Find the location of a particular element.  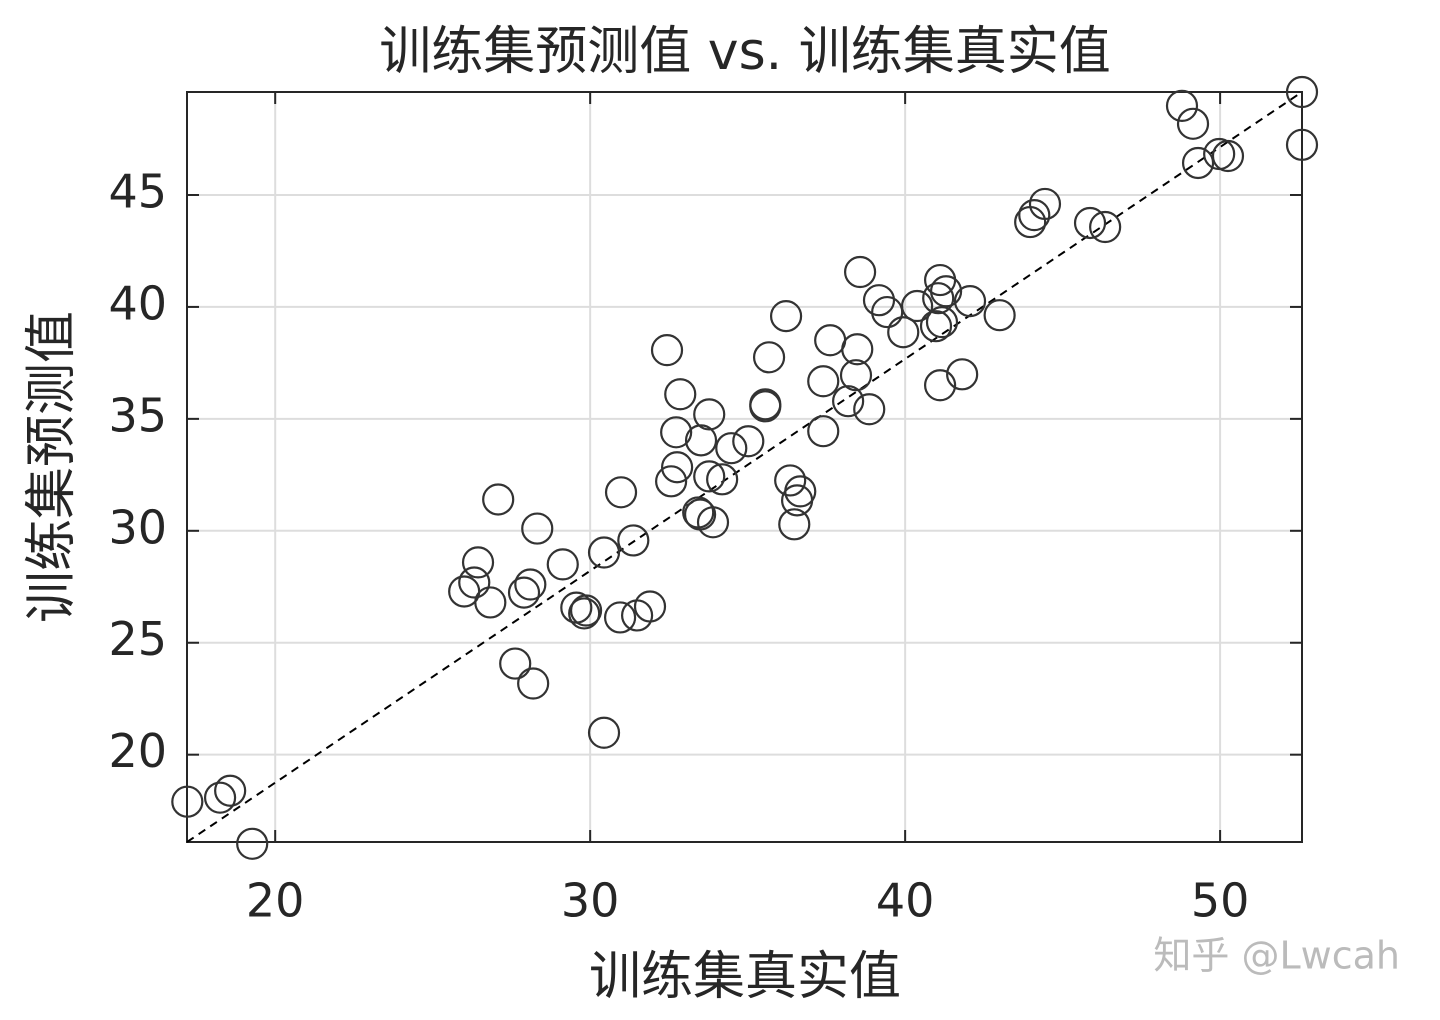

y-tick-label: 35 is located at coordinates (137, 415).